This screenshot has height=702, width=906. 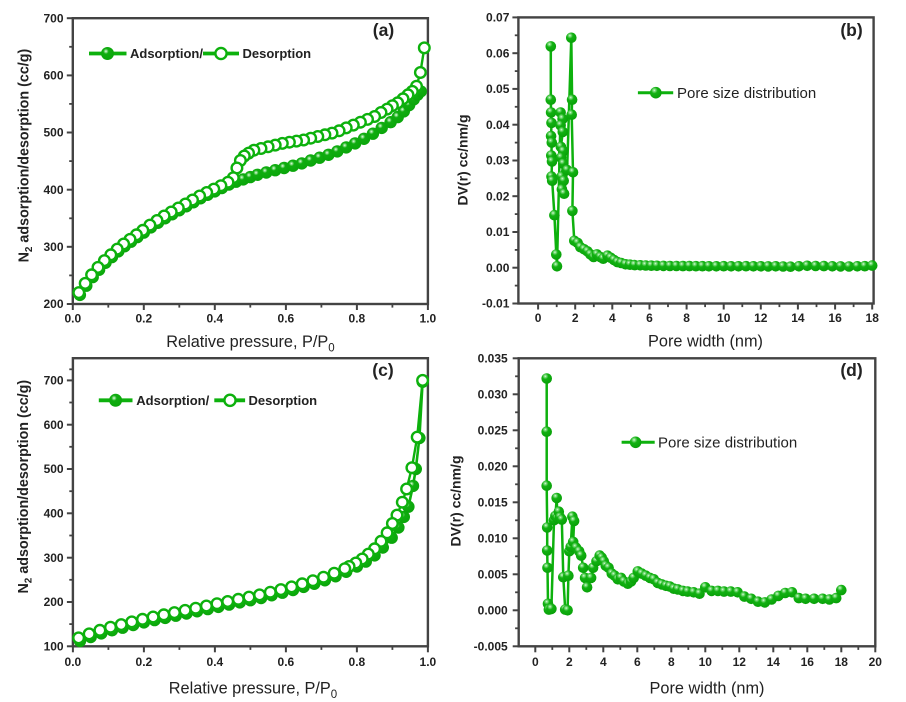 I want to click on svg-text: (c), so click(x=382, y=370).